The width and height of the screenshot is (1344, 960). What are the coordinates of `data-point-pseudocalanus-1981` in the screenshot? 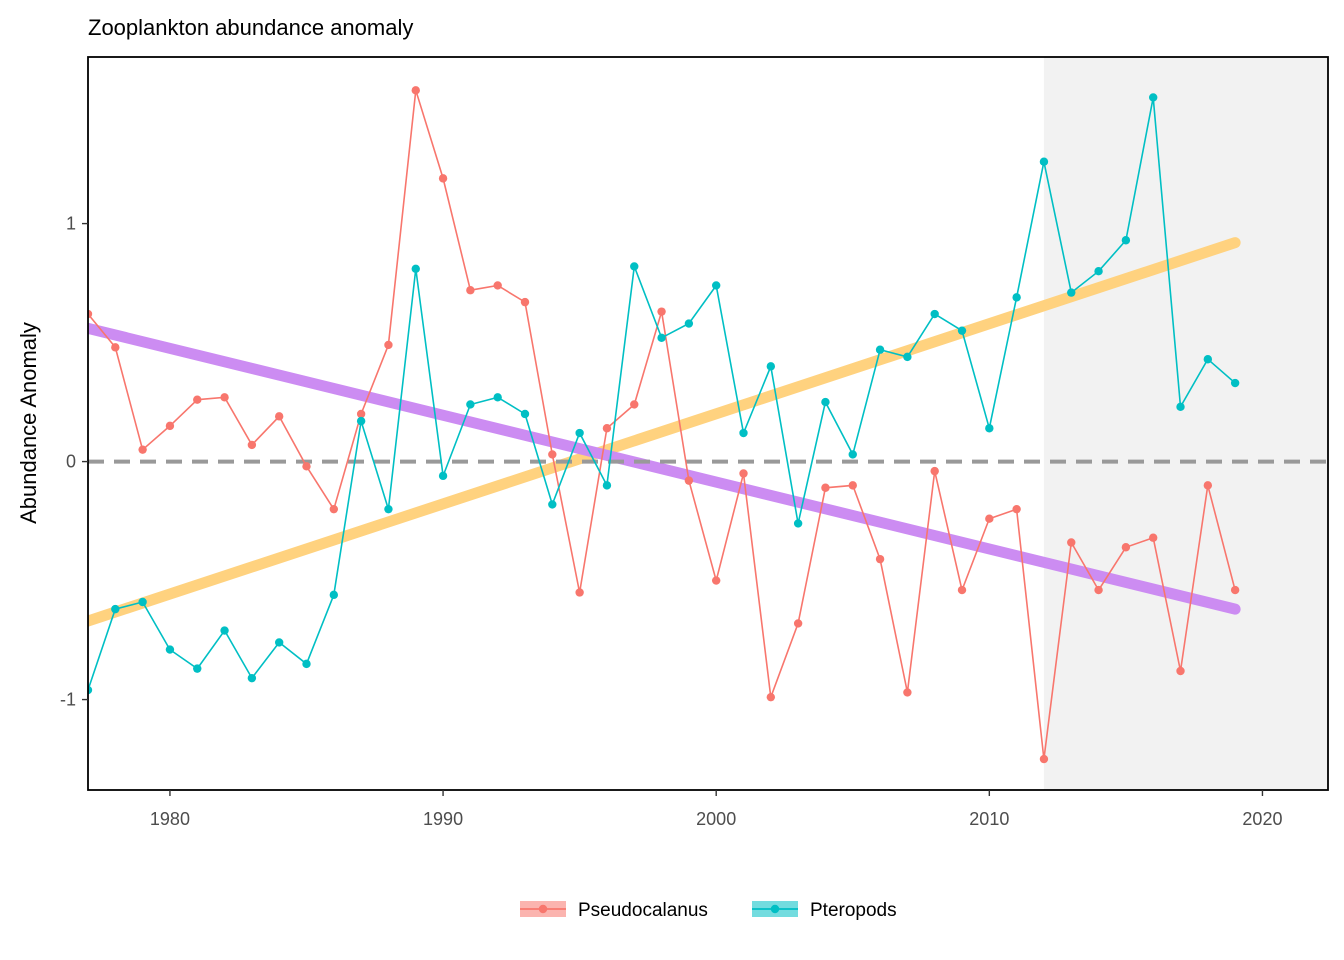 It's located at (197, 399).